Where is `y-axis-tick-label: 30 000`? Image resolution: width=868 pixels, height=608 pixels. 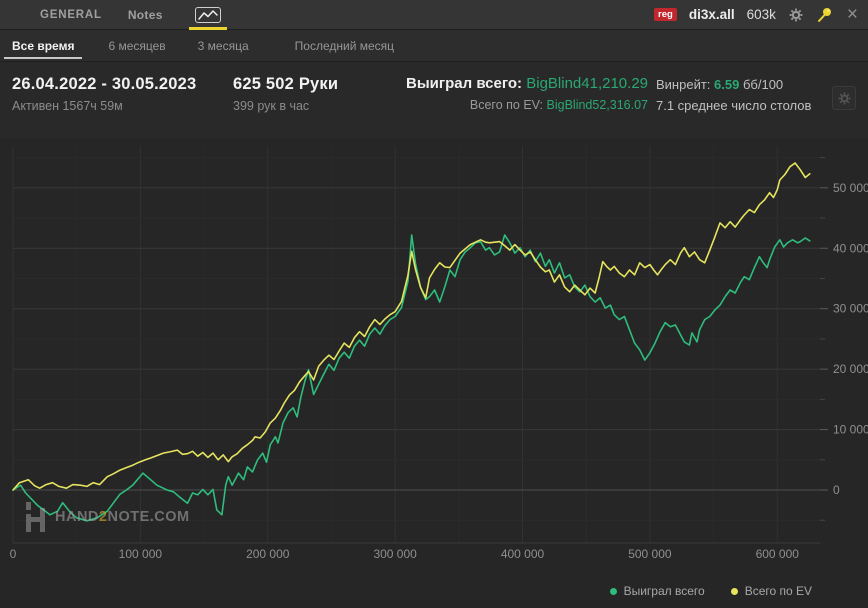 y-axis-tick-label: 30 000 is located at coordinates (850, 309).